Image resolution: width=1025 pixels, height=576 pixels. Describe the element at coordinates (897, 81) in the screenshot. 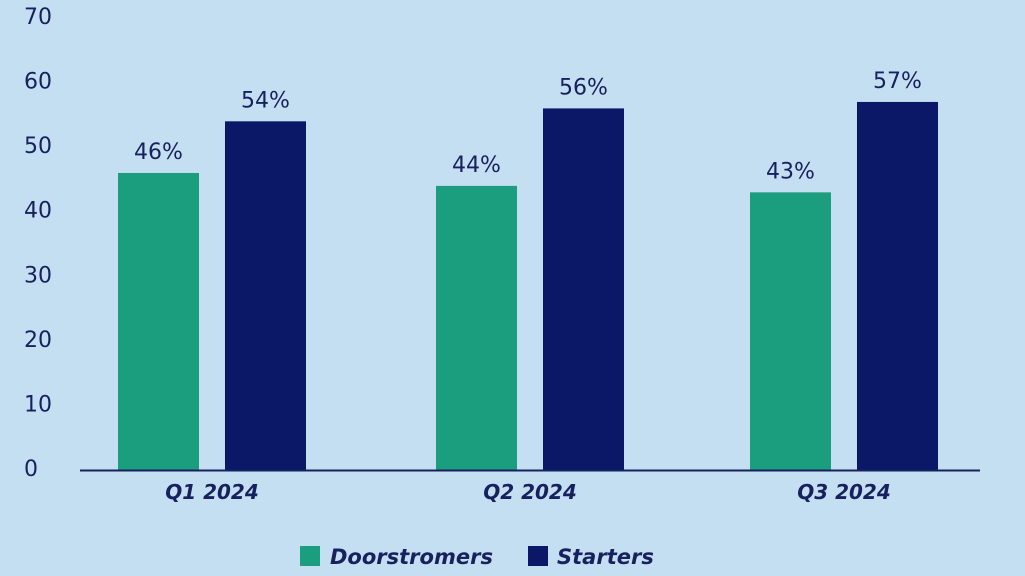

I see `data-label: 57%` at that location.